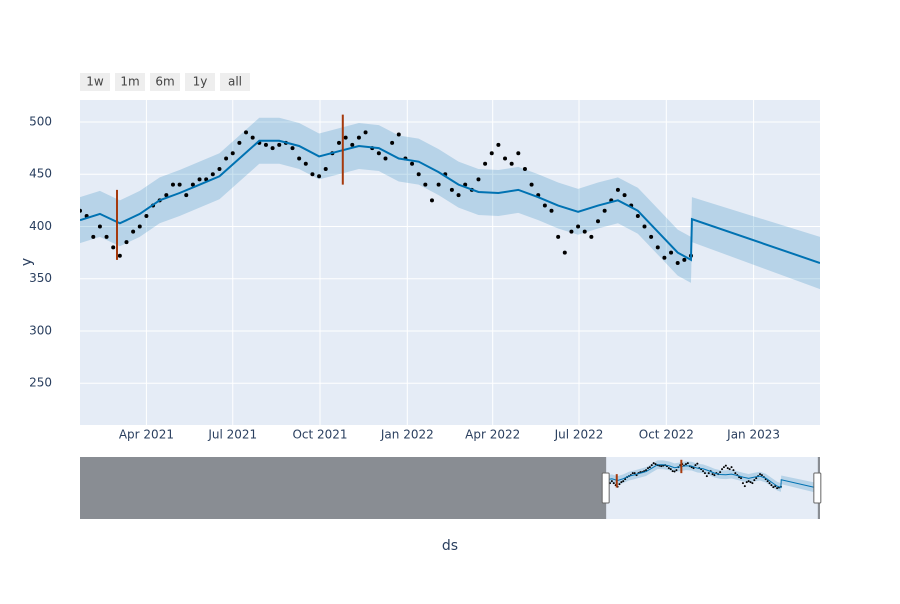  I want to click on button-label: 6m, so click(164, 82).